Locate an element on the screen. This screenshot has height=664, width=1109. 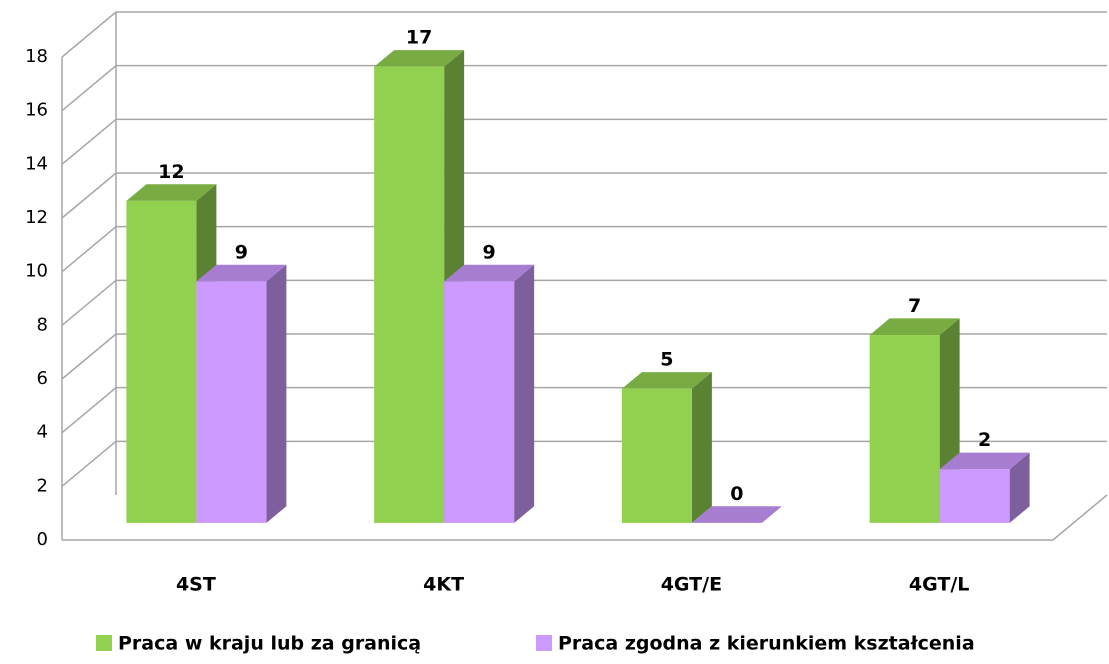
y-tick-label: 0 is located at coordinates (42, 539).